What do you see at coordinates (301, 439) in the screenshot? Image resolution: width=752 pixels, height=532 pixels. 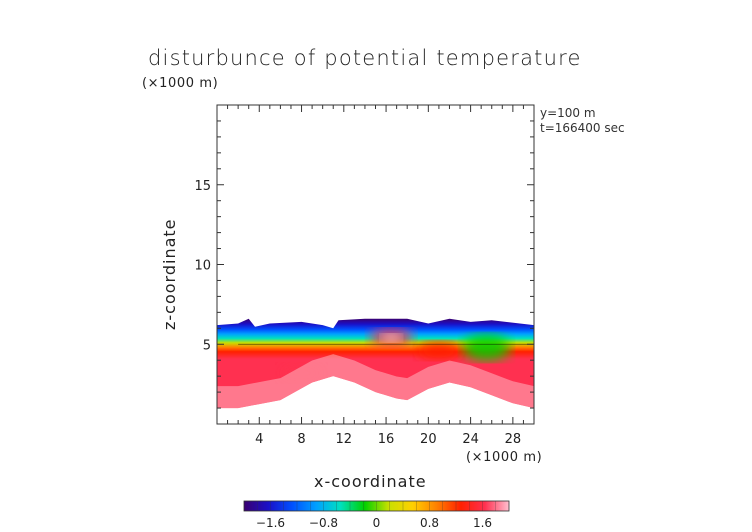 I see `x-tick-label: 8` at bounding box center [301, 439].